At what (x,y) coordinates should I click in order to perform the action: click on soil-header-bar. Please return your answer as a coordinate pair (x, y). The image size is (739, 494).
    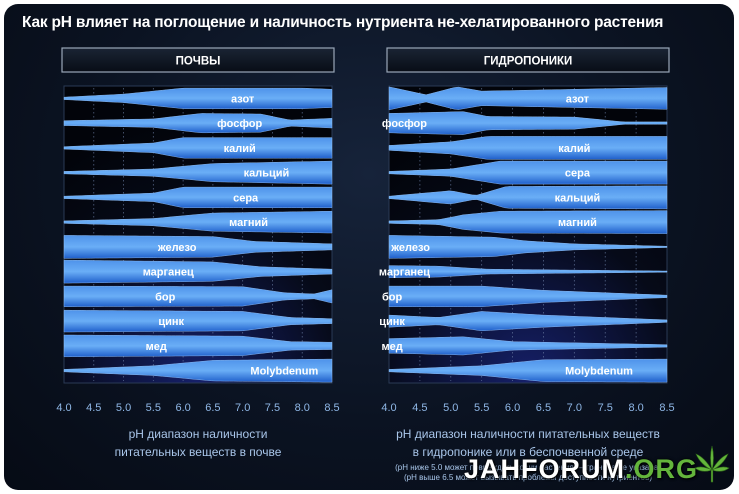
    Looking at the image, I should click on (198, 60).